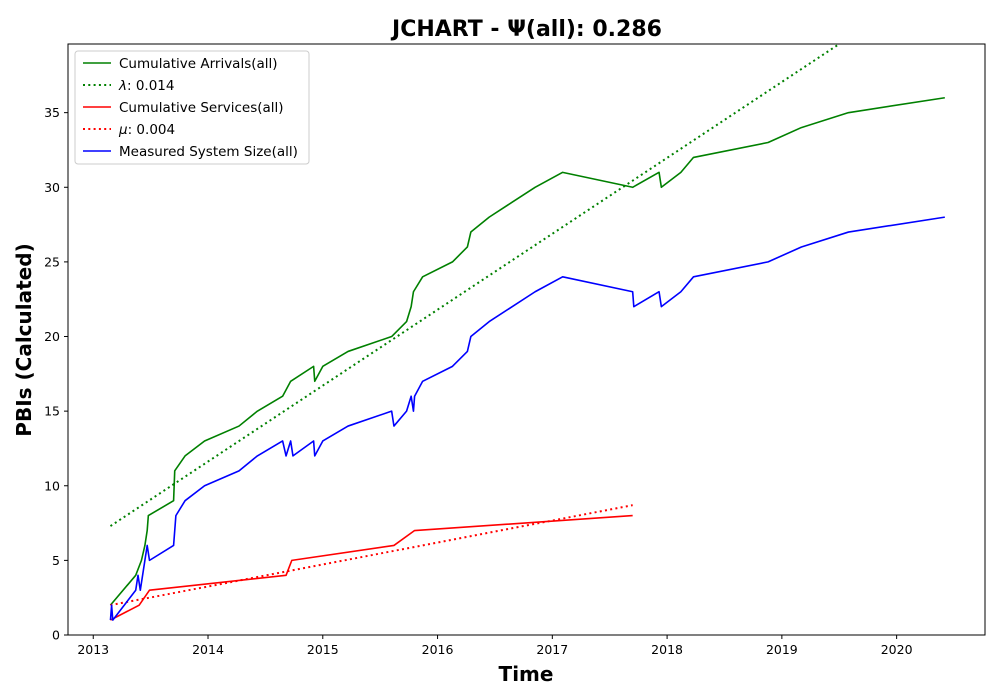  Describe the element at coordinates (93, 649) in the screenshot. I see `x-tick-label: 2013` at that location.